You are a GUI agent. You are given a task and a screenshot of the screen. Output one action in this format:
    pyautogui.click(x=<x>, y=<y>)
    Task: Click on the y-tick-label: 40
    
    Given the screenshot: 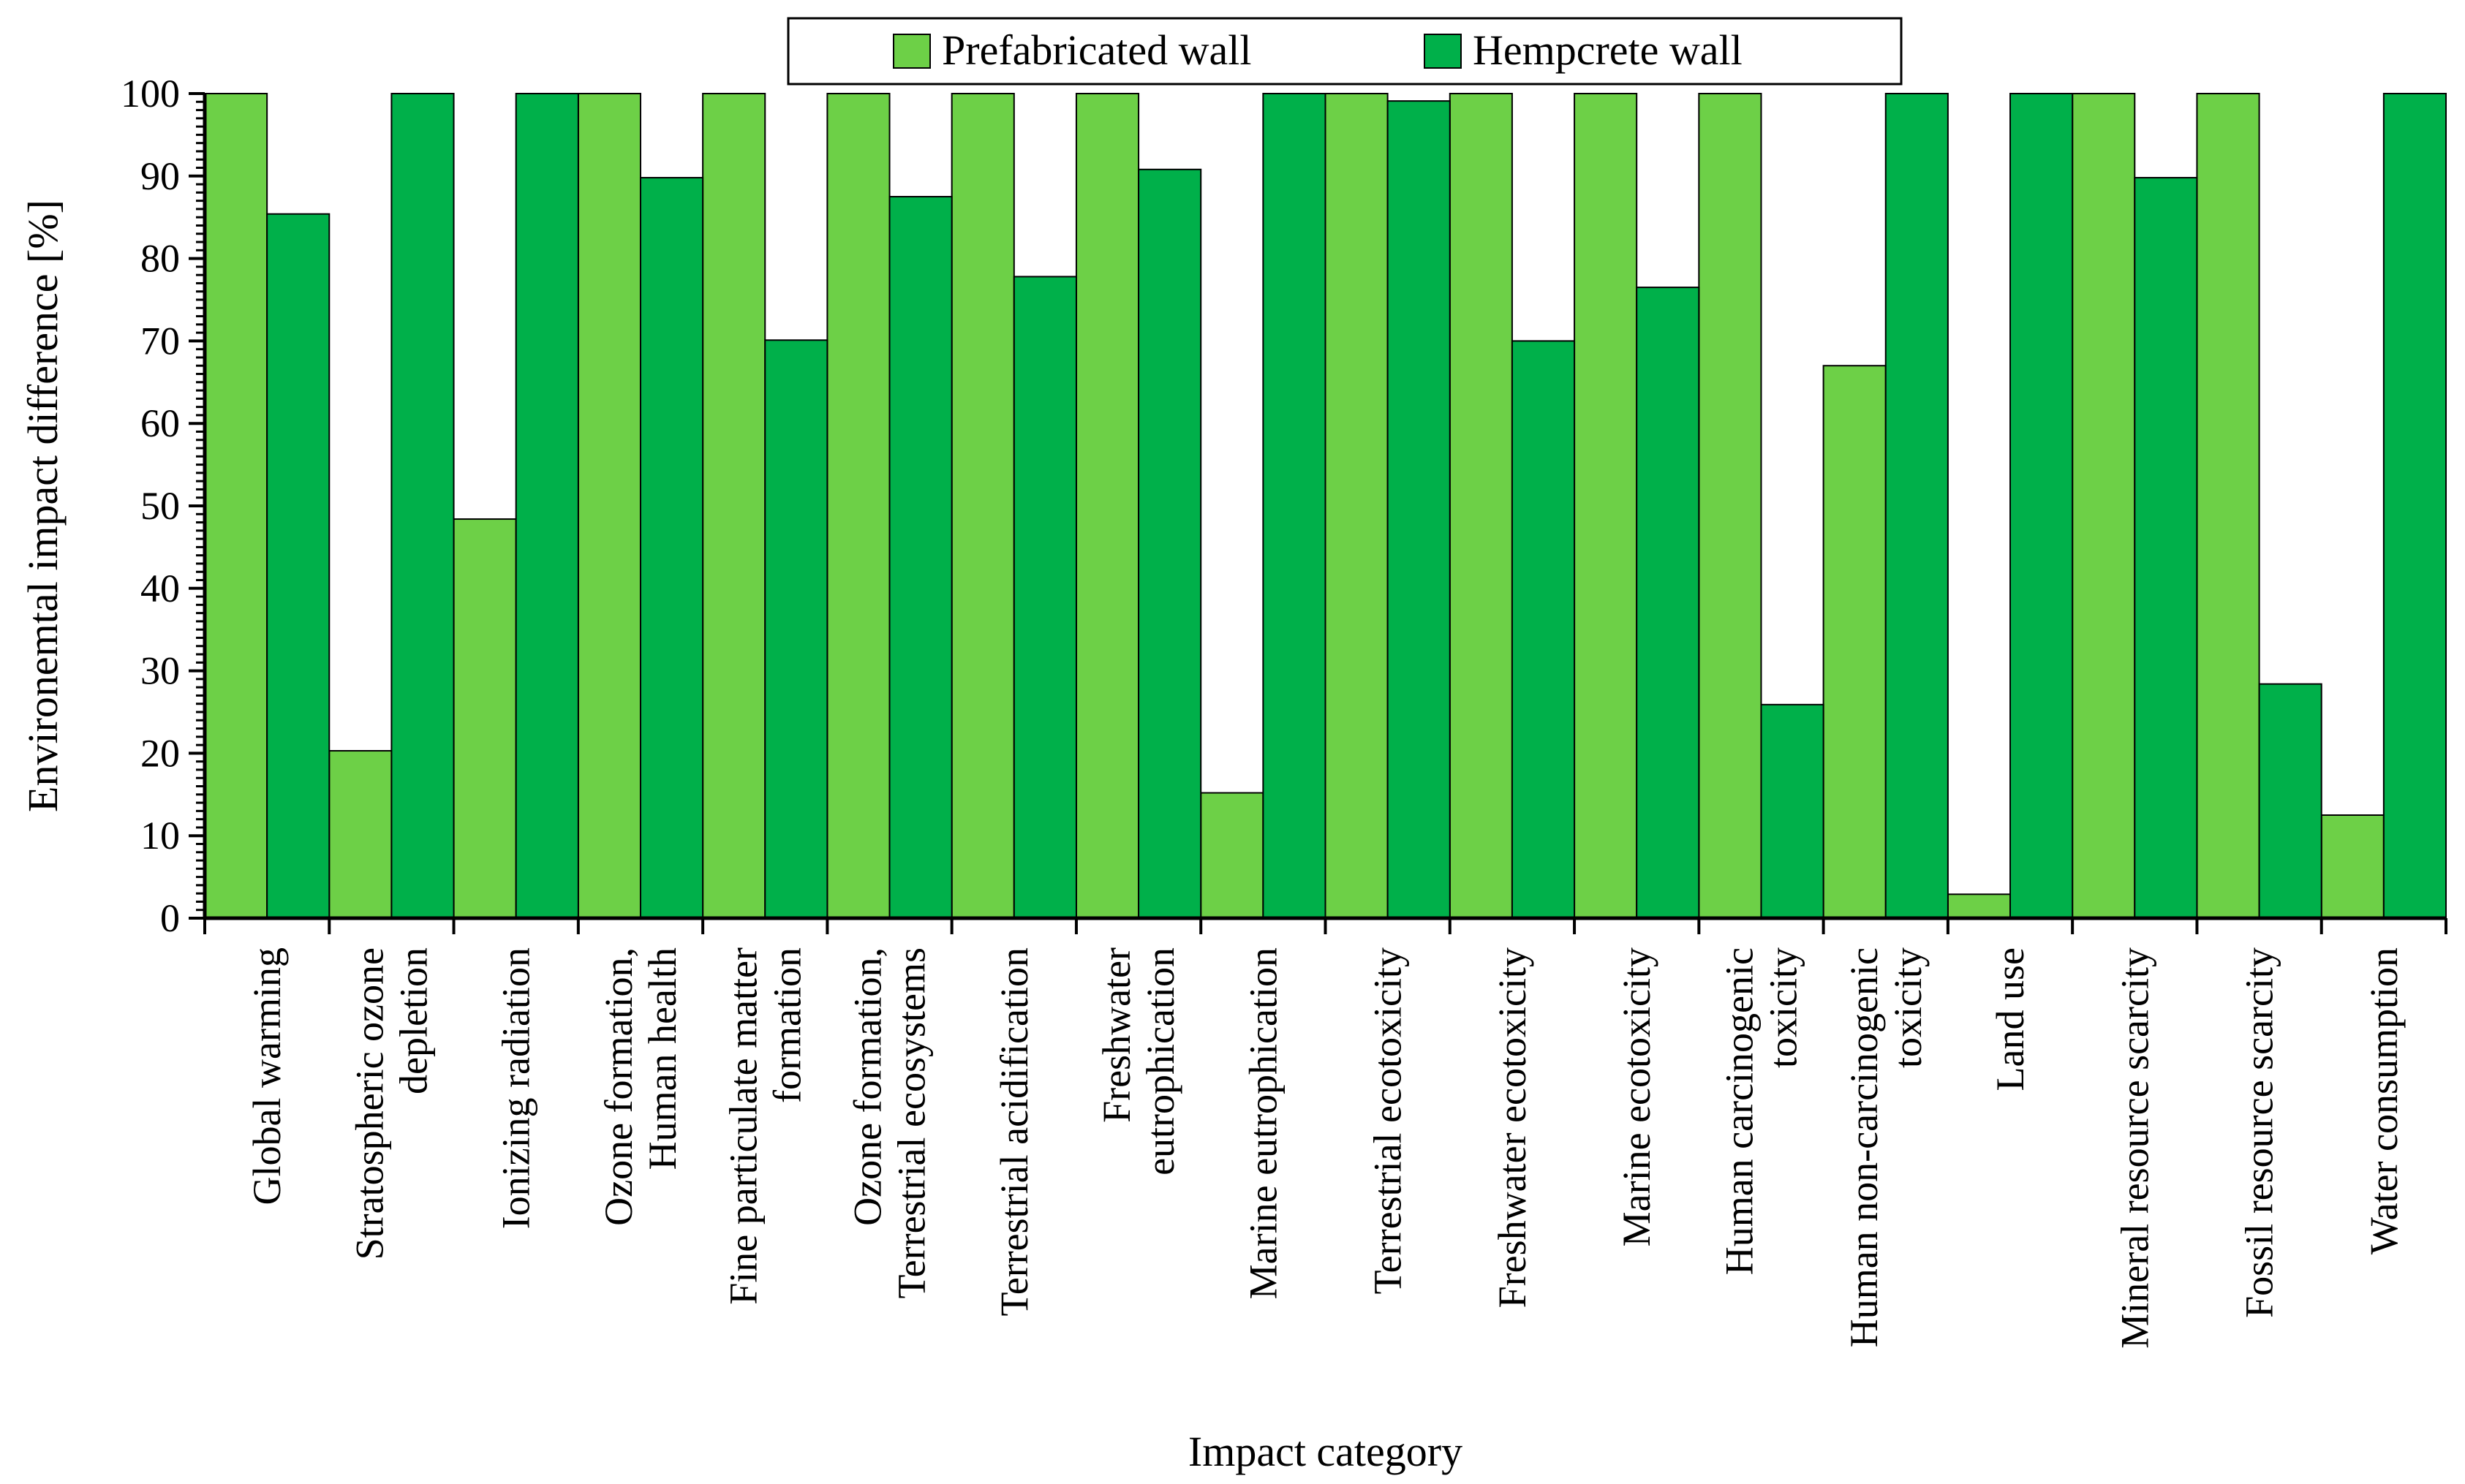 What is the action you would take?
    pyautogui.click(x=160, y=588)
    